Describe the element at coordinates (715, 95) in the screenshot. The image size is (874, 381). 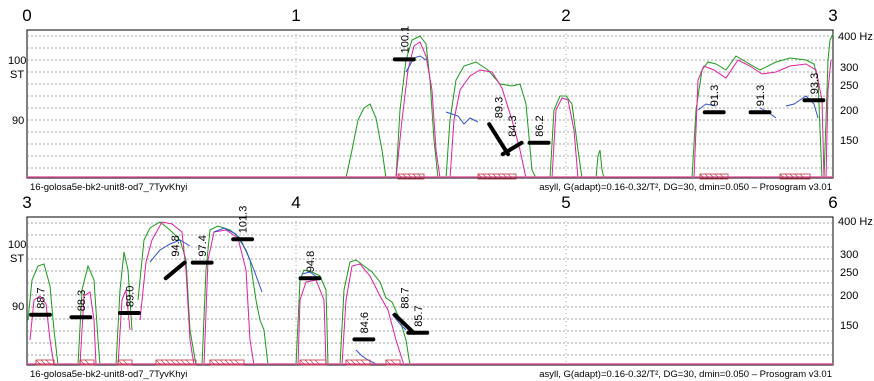
I see `nucleus-label-1-4: 91.3` at that location.